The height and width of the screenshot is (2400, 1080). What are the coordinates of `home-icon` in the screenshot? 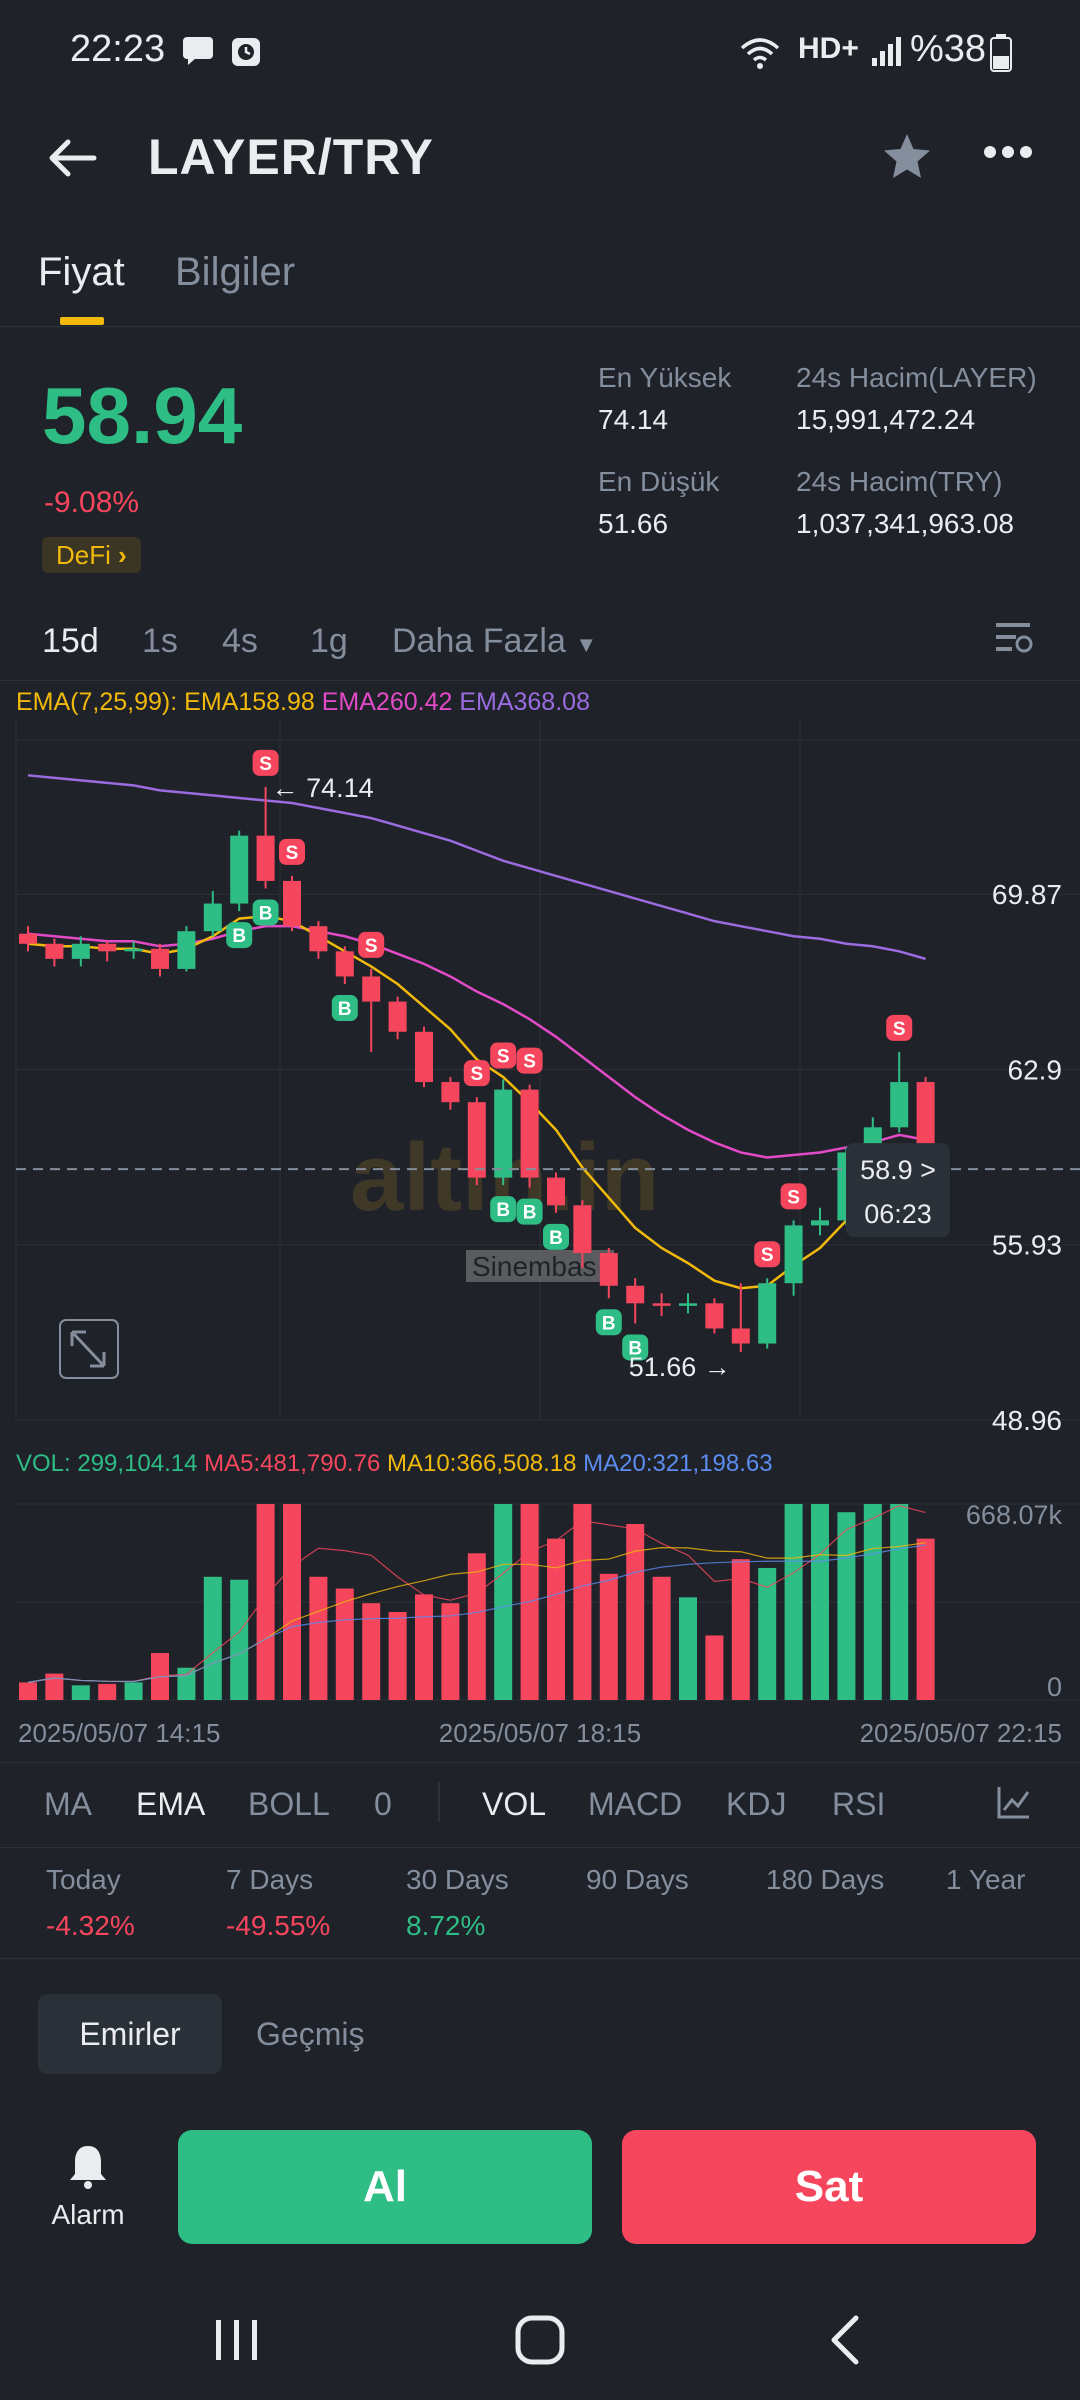 It's located at (540, 2342).